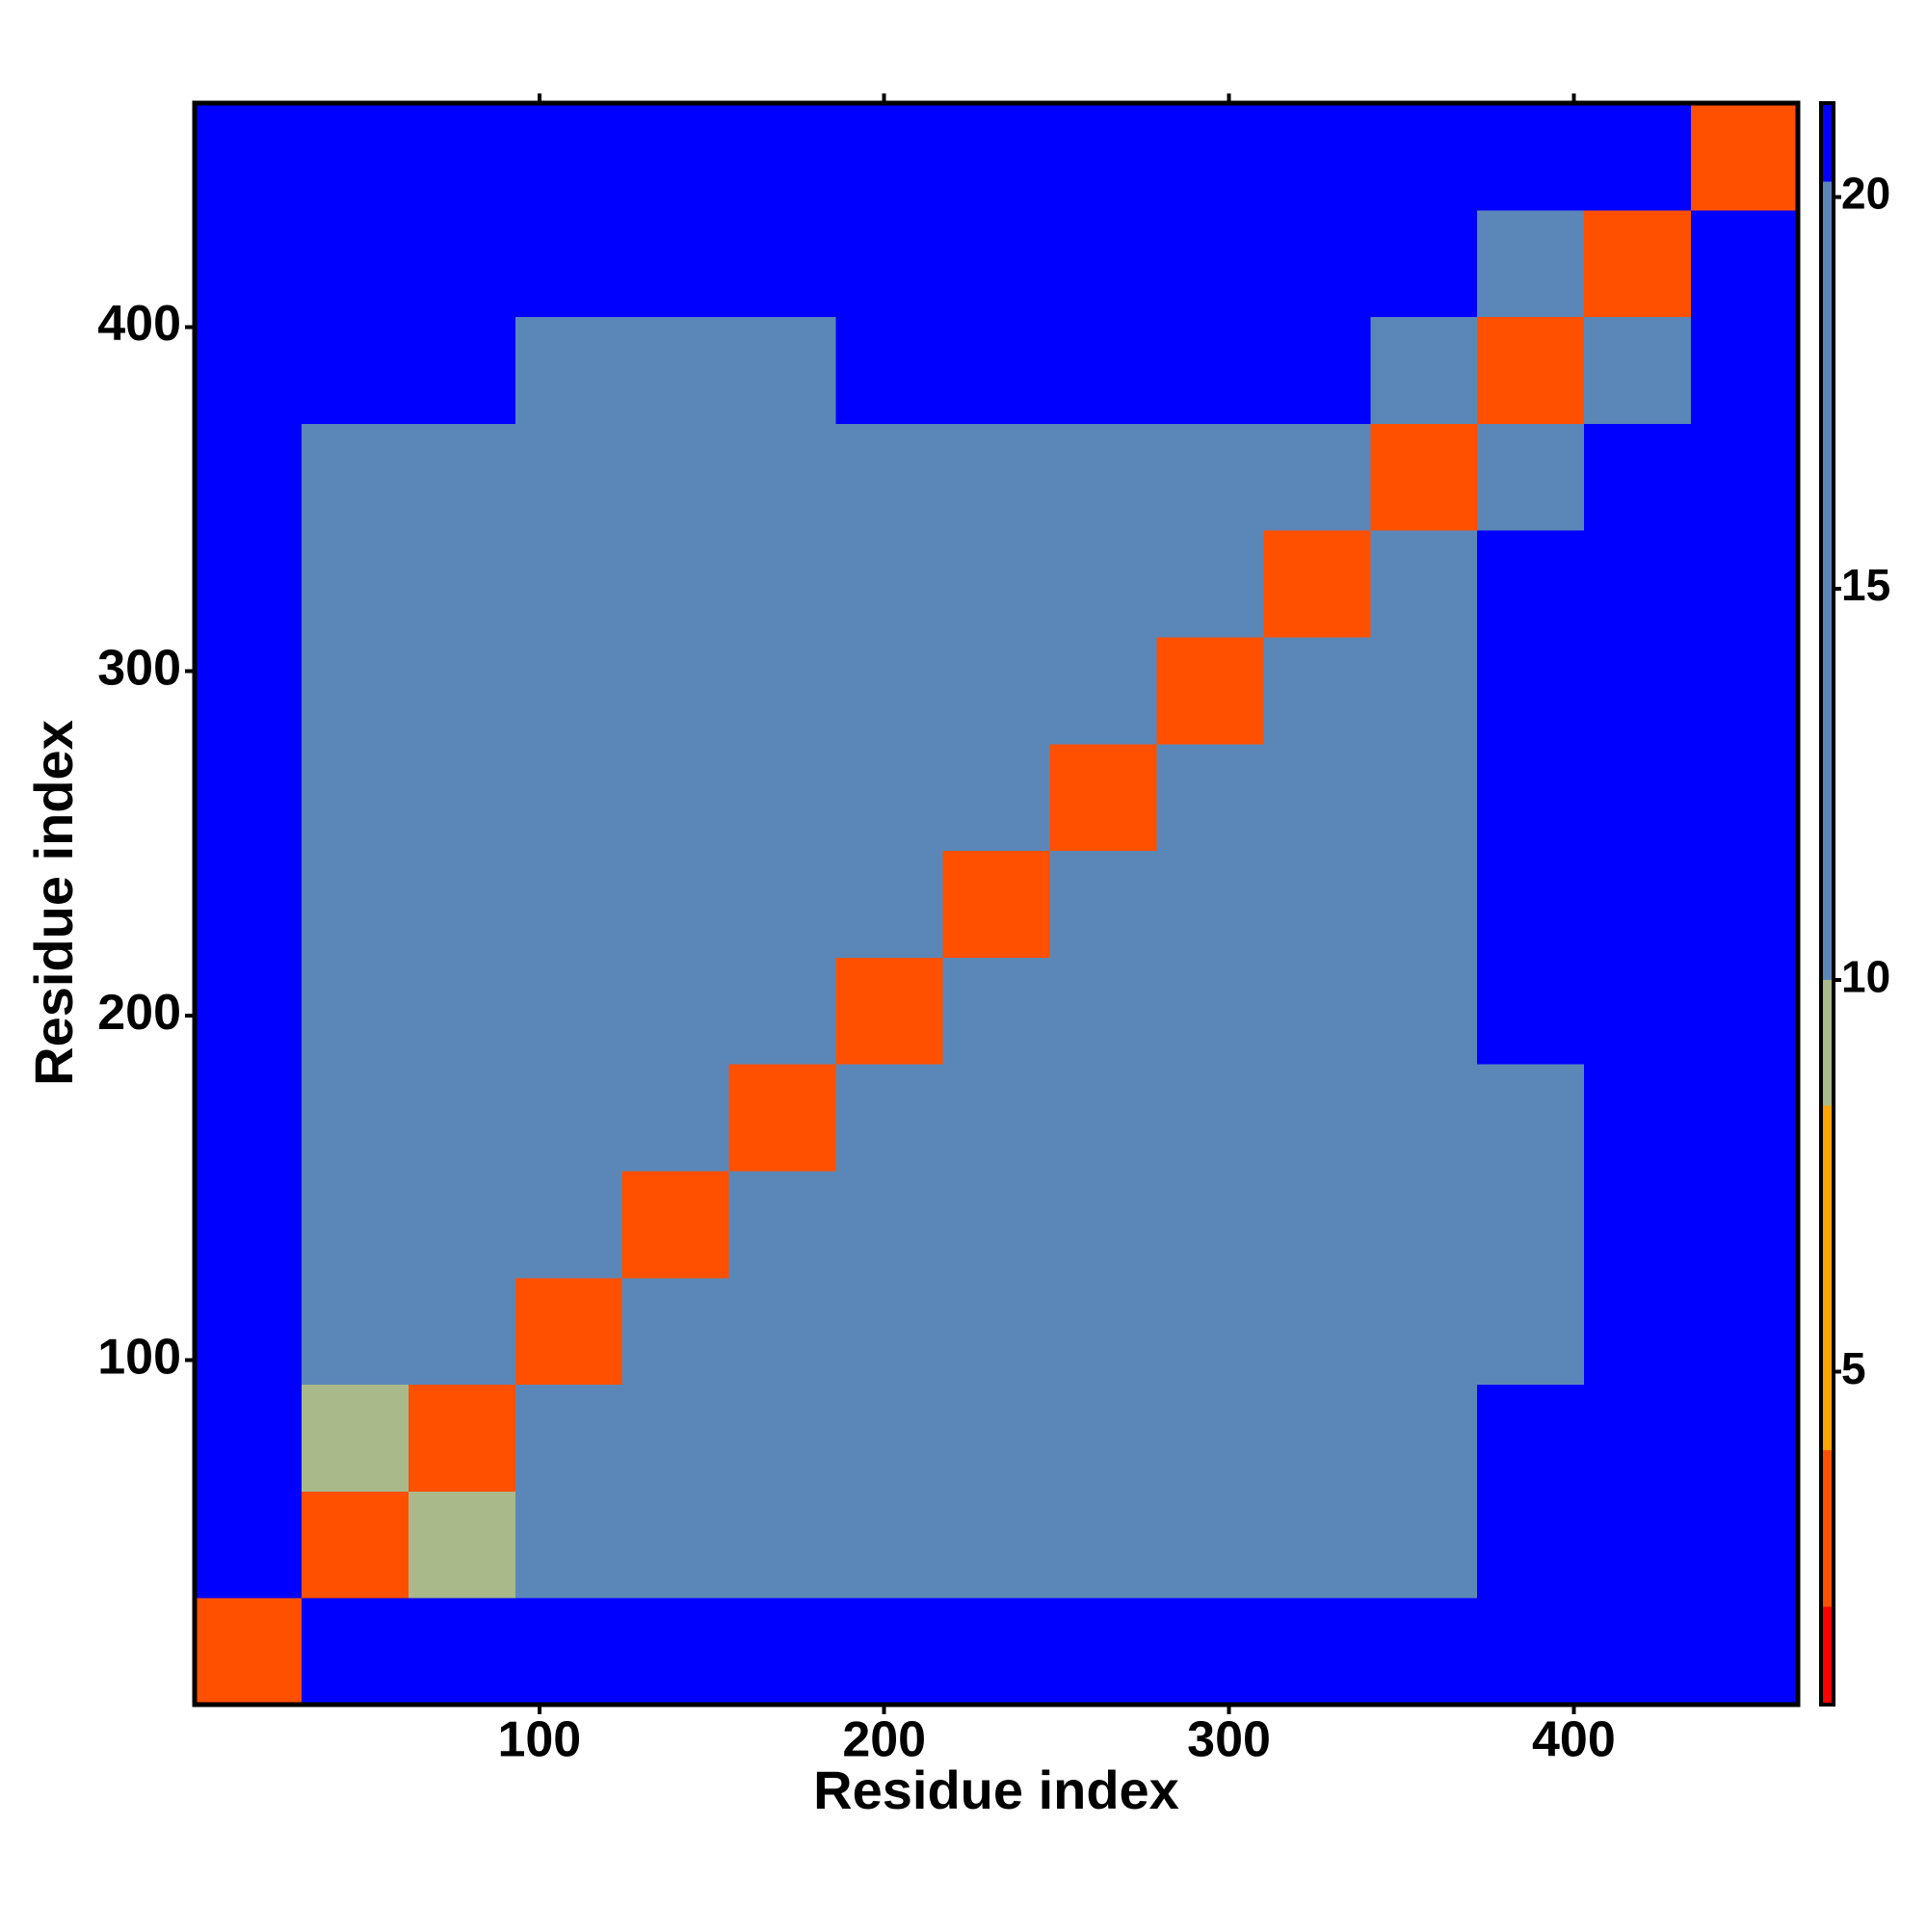 This screenshot has height=1932, width=1927. Describe the element at coordinates (139, 1357) in the screenshot. I see `y-tick-label: 100` at that location.